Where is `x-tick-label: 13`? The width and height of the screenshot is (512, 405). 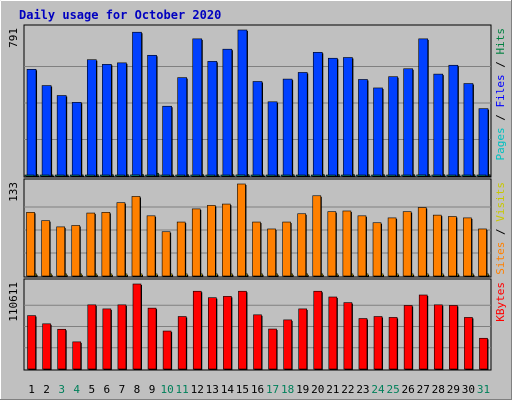
x-tick-label: 13 is located at coordinates (212, 389).